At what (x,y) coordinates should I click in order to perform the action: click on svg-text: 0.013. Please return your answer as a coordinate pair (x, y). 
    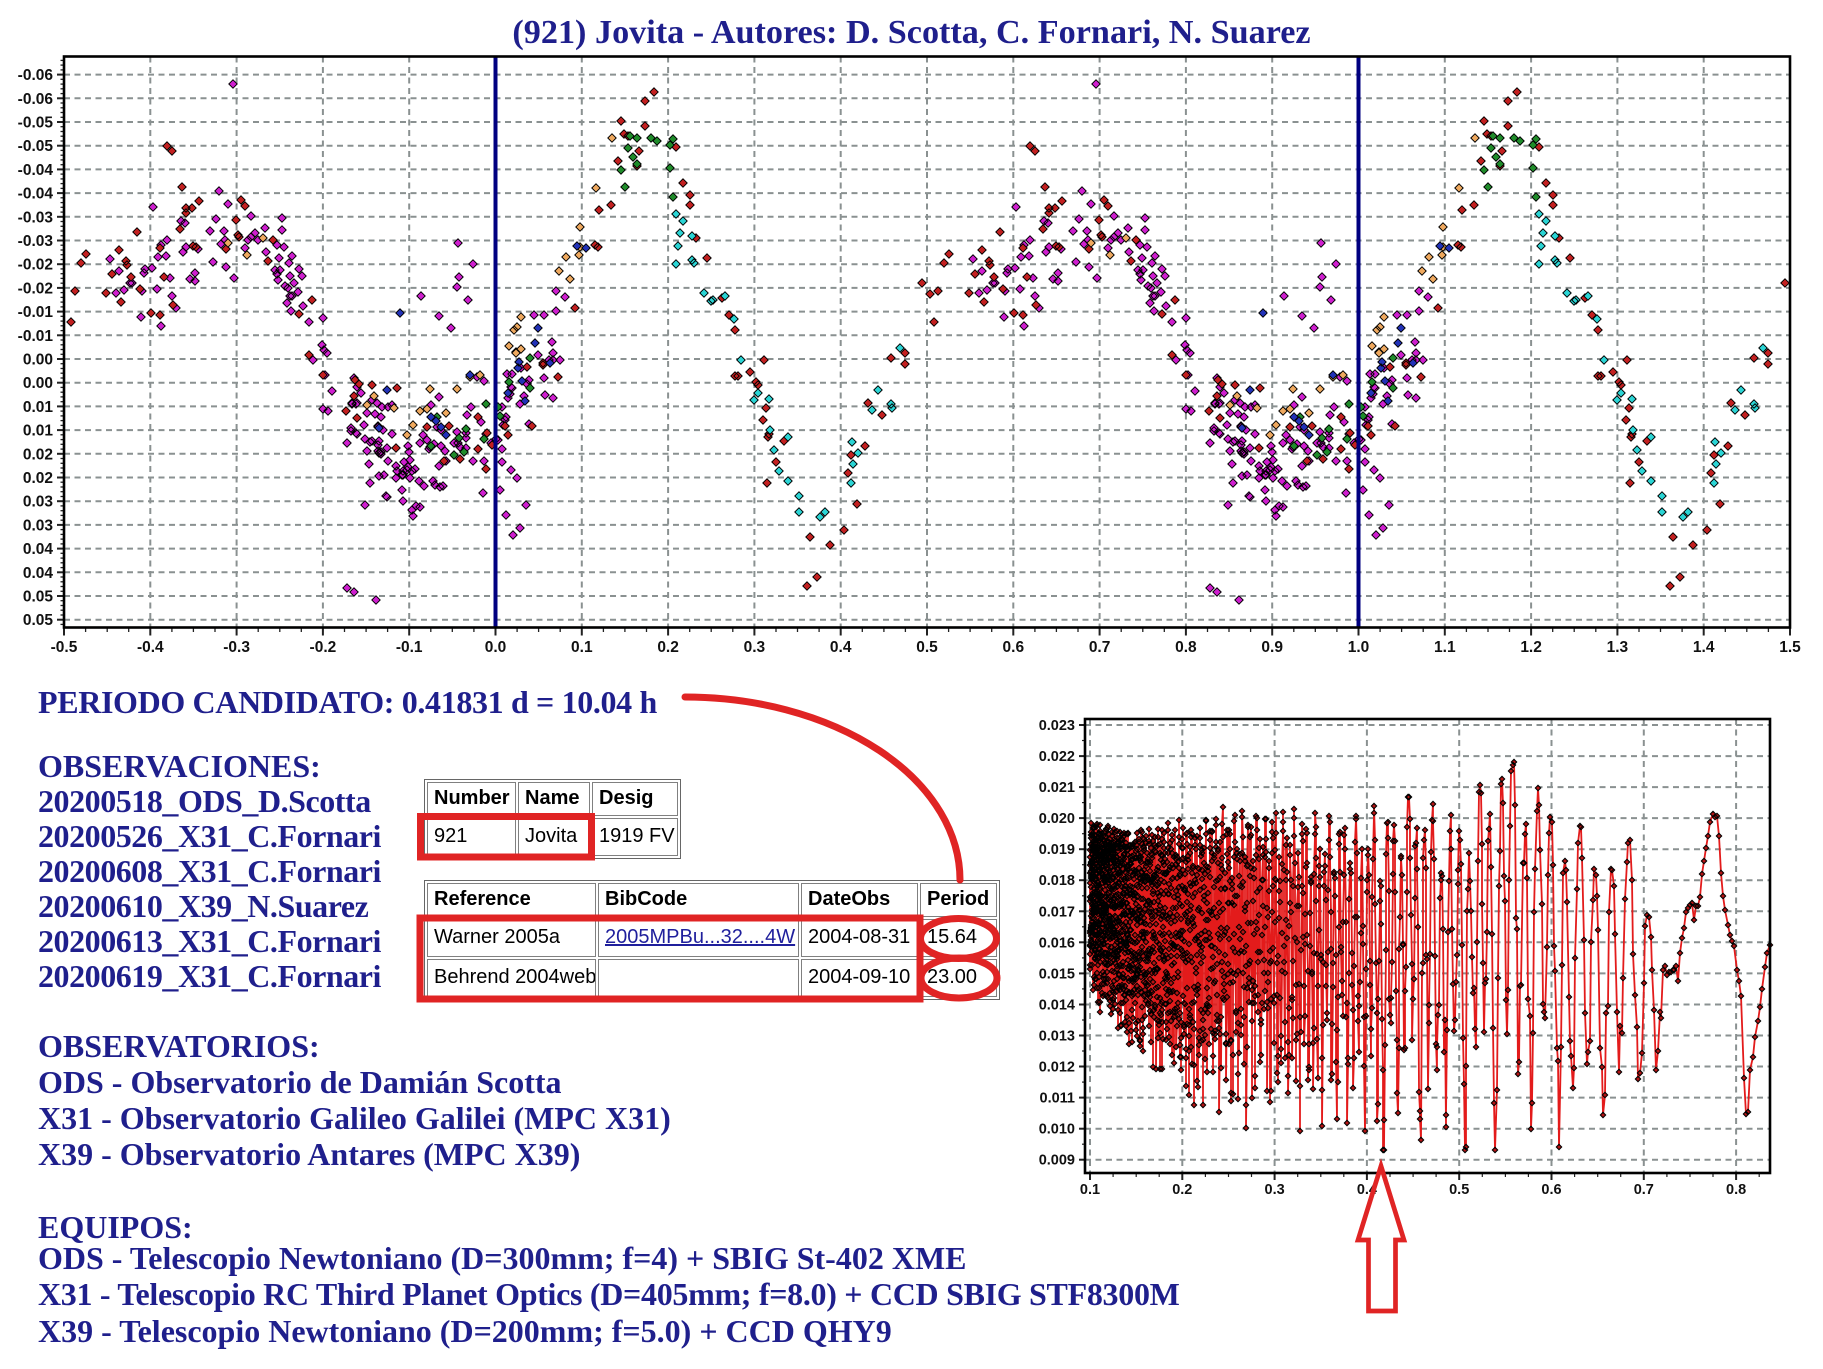
    Looking at the image, I should click on (1057, 1037).